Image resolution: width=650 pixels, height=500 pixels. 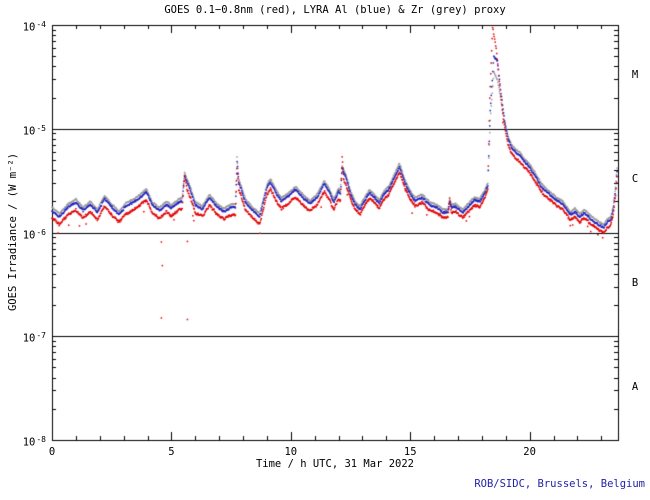 I want to click on x-tick-label-20: 20, so click(x=529, y=452).